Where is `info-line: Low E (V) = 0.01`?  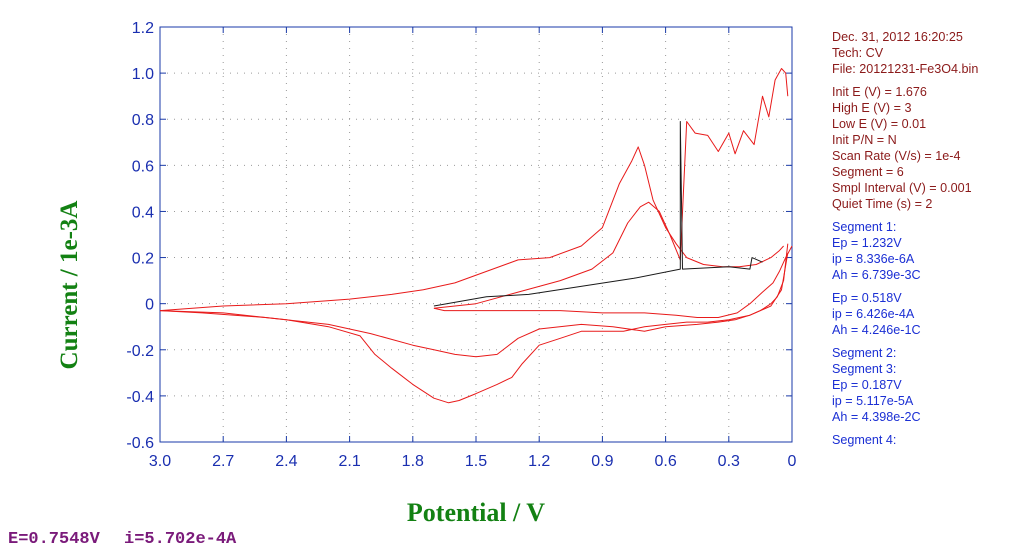 info-line: Low E (V) = 0.01 is located at coordinates (879, 124).